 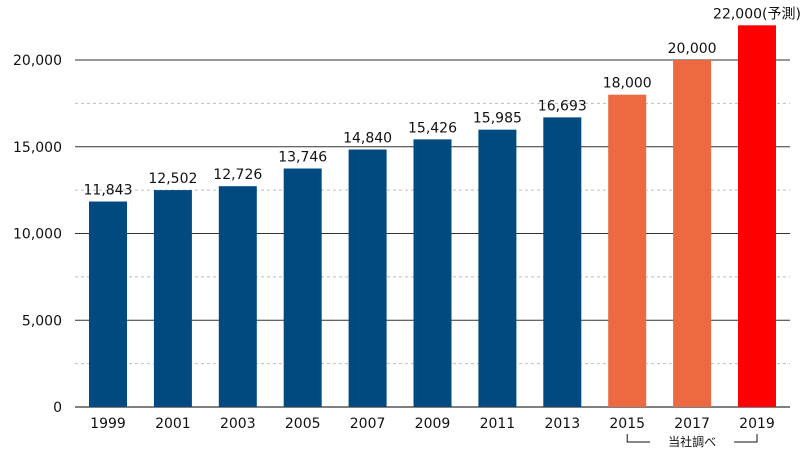 What do you see at coordinates (627, 84) in the screenshot?
I see `data-label: 18,000` at bounding box center [627, 84].